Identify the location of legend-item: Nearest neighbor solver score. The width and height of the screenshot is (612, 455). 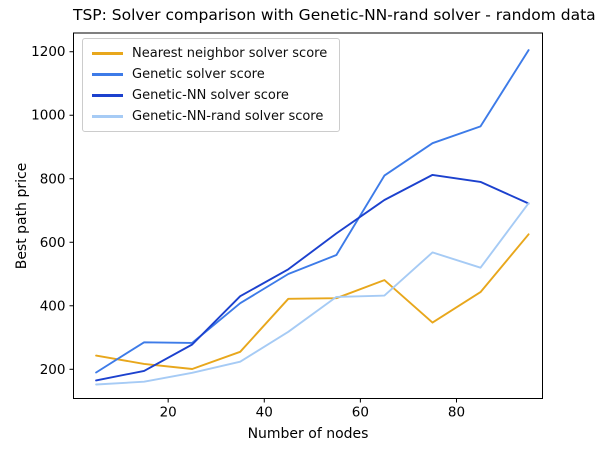
(209, 53).